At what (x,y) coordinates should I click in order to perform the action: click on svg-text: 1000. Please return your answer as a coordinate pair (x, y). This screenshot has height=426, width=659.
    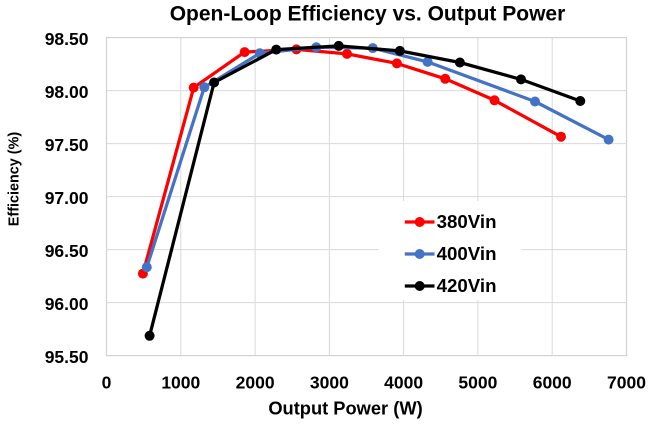
    Looking at the image, I should click on (180, 383).